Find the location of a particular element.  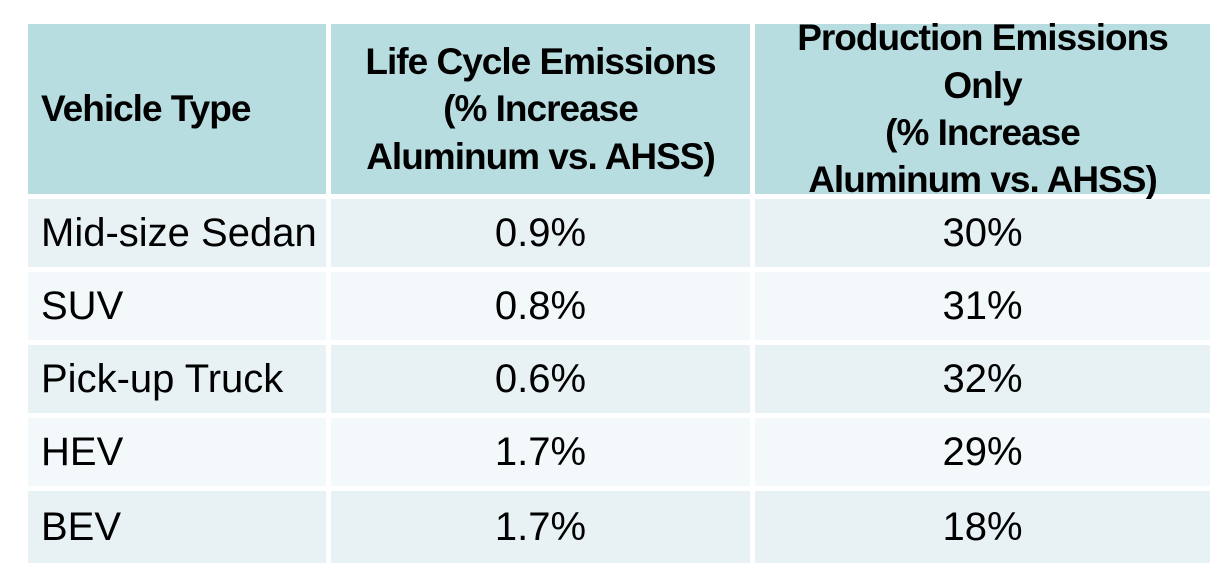

vehicle-type-cell: Mid-size Sedan is located at coordinates (177, 233).